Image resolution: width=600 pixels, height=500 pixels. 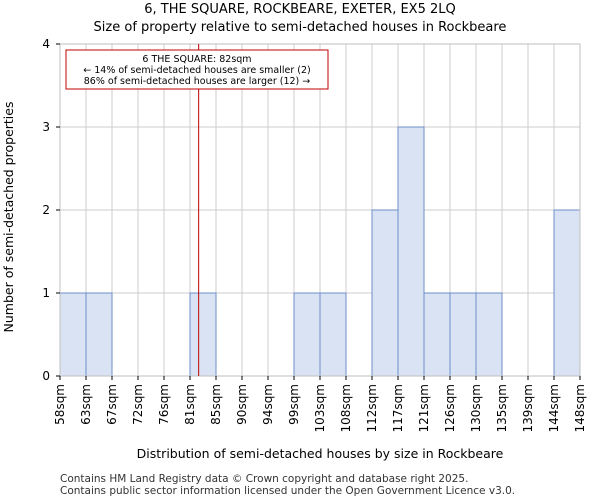 I want to click on x-tick-label: 85sqm, so click(x=216, y=404).